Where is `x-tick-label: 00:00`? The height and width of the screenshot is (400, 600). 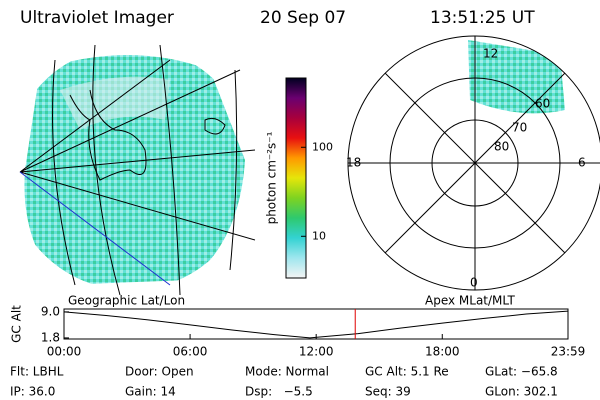
x-tick-label: 00:00 is located at coordinates (64, 352).